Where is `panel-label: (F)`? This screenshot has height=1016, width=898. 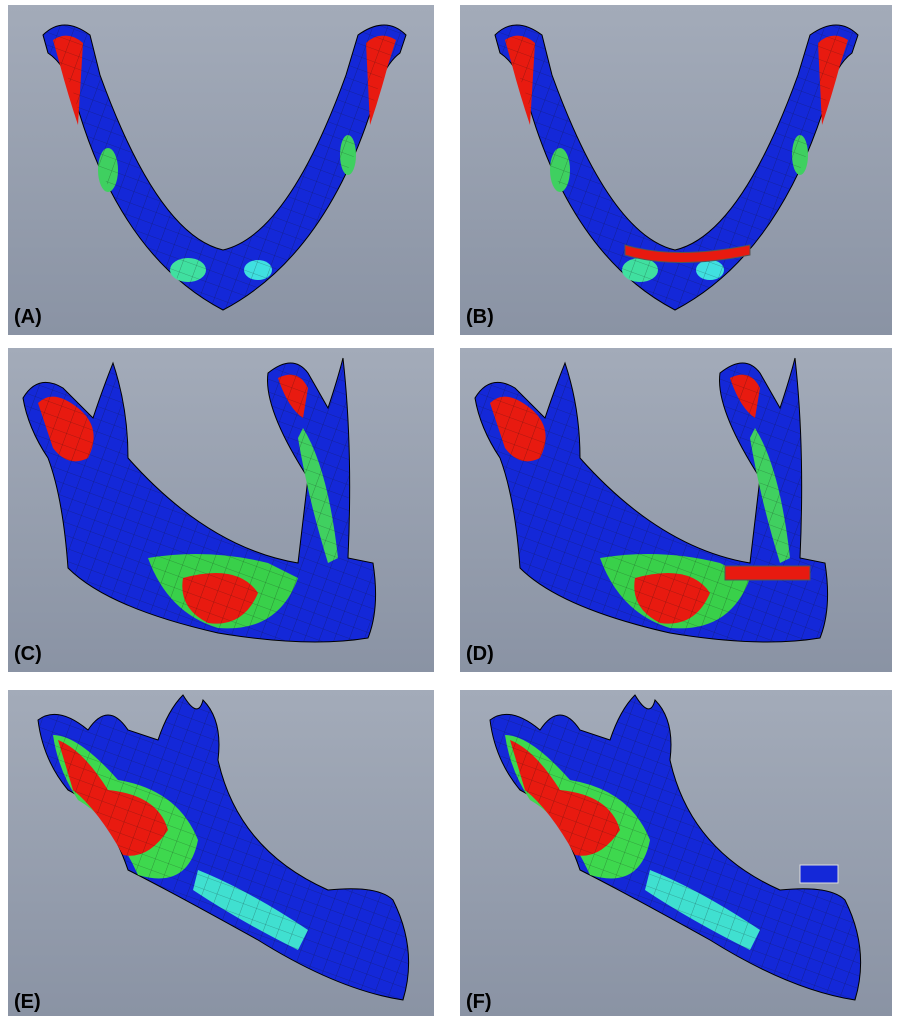
panel-label: (F) is located at coordinates (479, 1002).